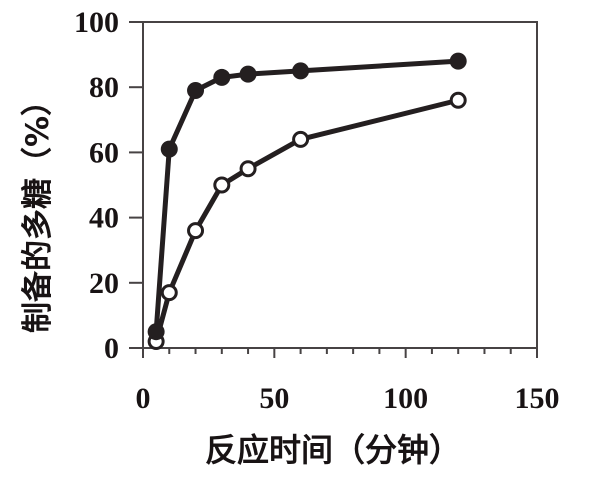  What do you see at coordinates (104, 87) in the screenshot?
I see `y-tick-label: 80` at bounding box center [104, 87].